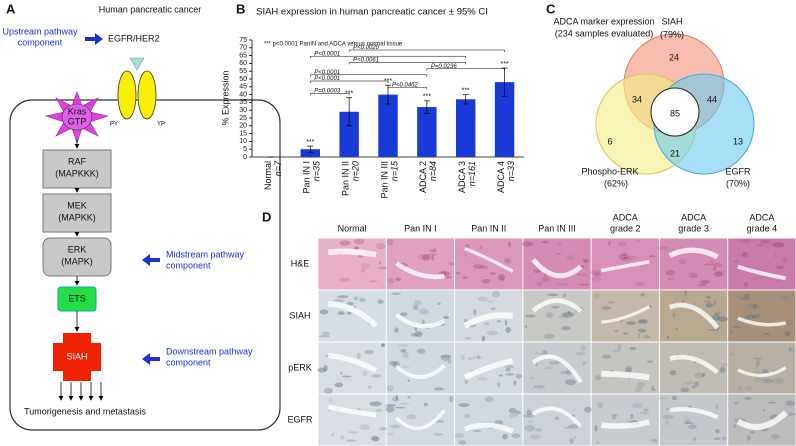 The image size is (796, 446). I want to click on y-tick-label: 45, so click(243, 87).